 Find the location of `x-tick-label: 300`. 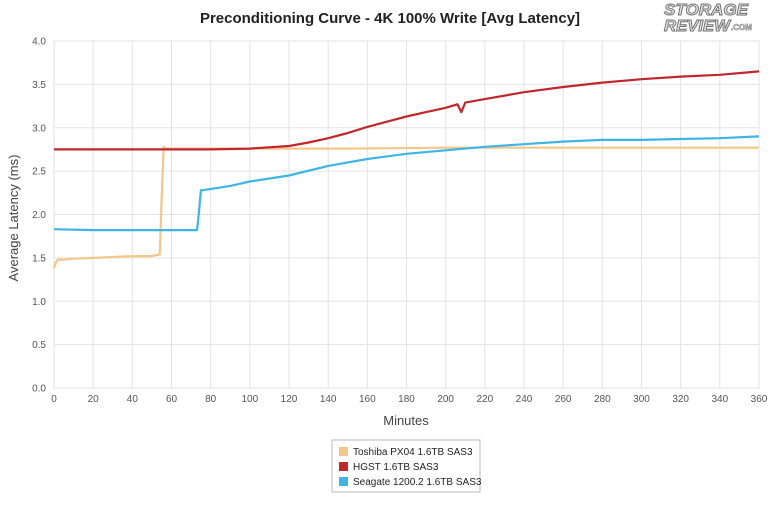

x-tick-label: 300 is located at coordinates (641, 399).